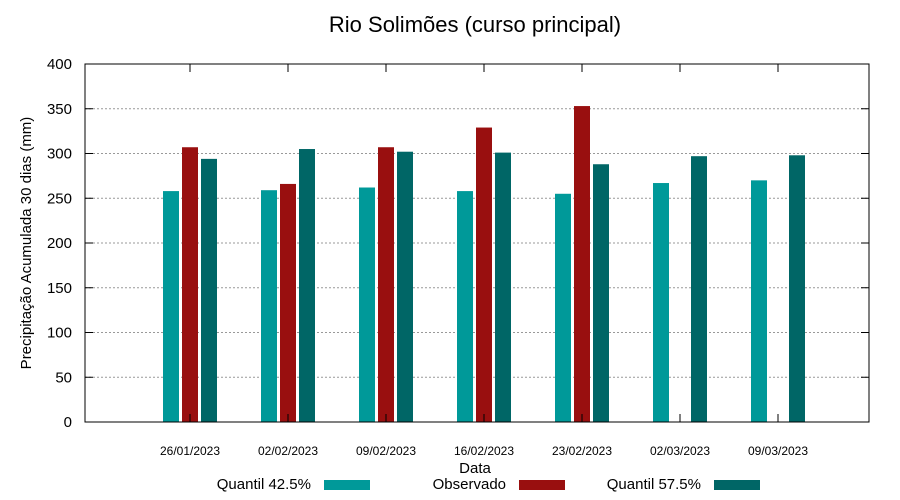 The width and height of the screenshot is (900, 500). What do you see at coordinates (797, 289) in the screenshot?
I see `bar-quantil-57-5--6` at bounding box center [797, 289].